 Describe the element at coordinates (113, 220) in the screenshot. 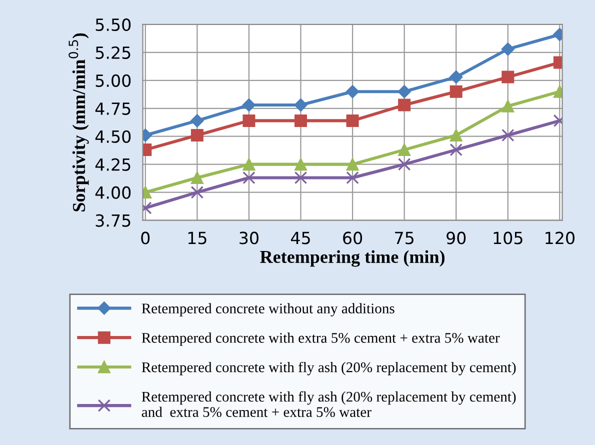

I see `y-tick-label: 3.75` at that location.